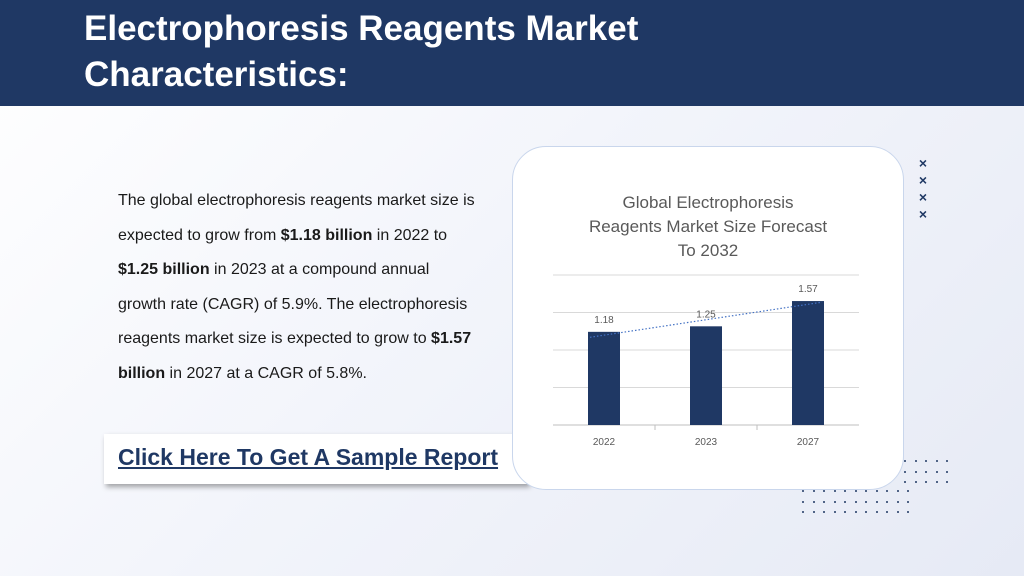  I want to click on trendline, so click(706, 319).